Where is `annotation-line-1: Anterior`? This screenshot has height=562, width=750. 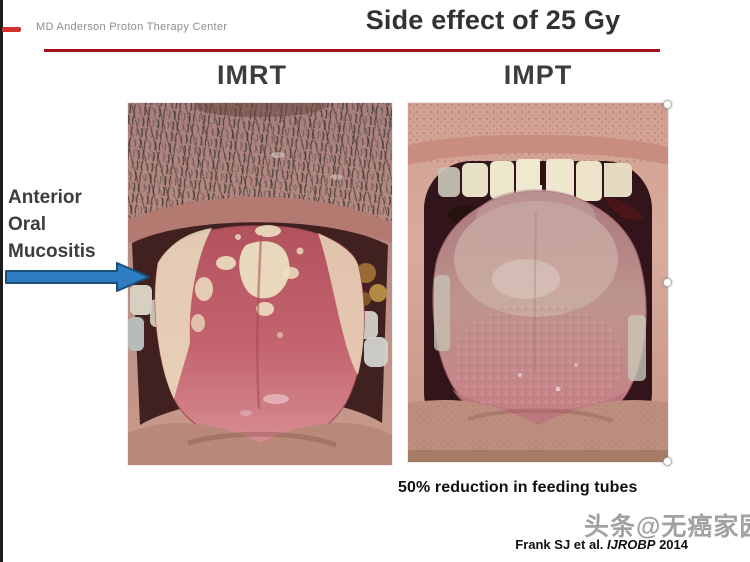 annotation-line-1: Anterior is located at coordinates (45, 197).